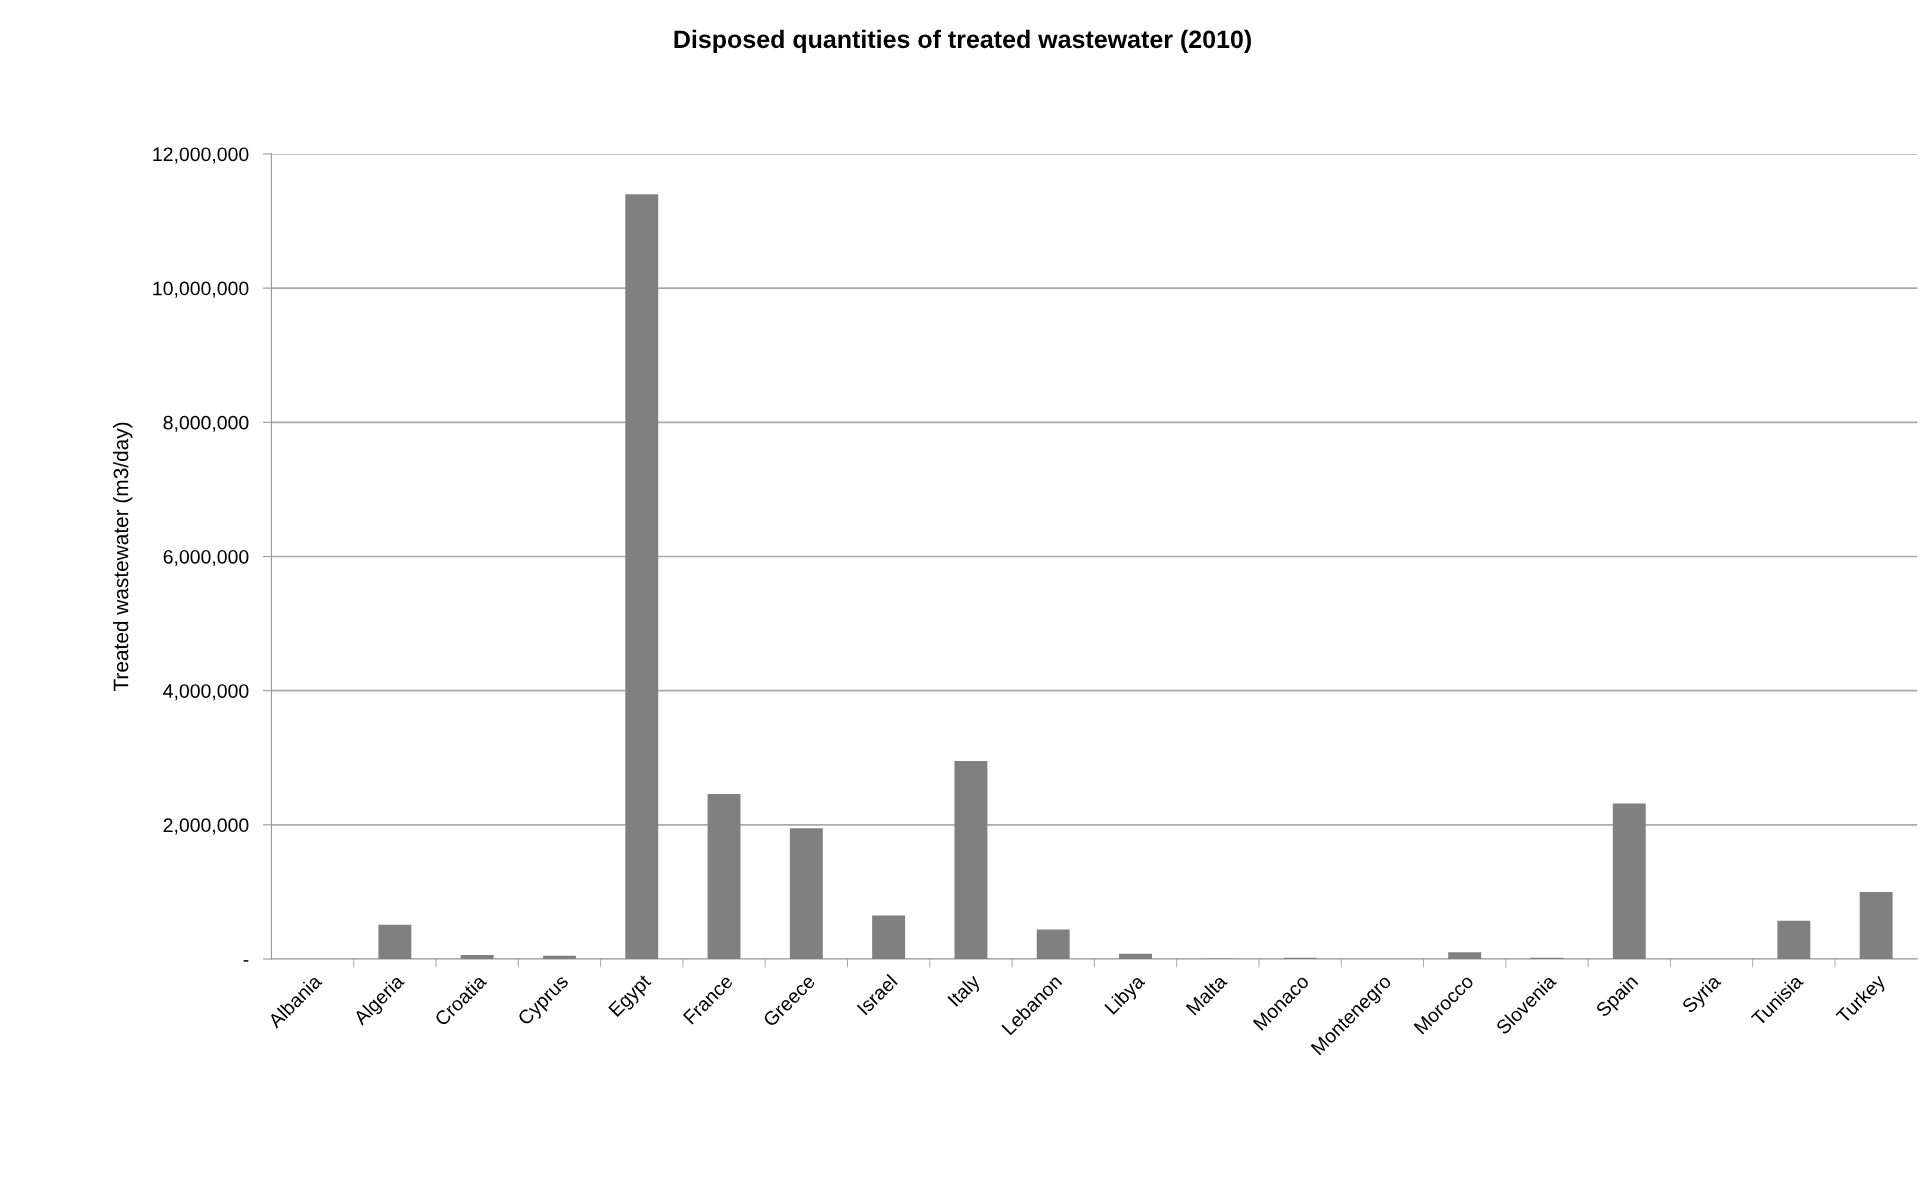 This screenshot has height=1184, width=1925. Describe the element at coordinates (201, 289) in the screenshot. I see `y-tick-label: 10,000,000` at that location.